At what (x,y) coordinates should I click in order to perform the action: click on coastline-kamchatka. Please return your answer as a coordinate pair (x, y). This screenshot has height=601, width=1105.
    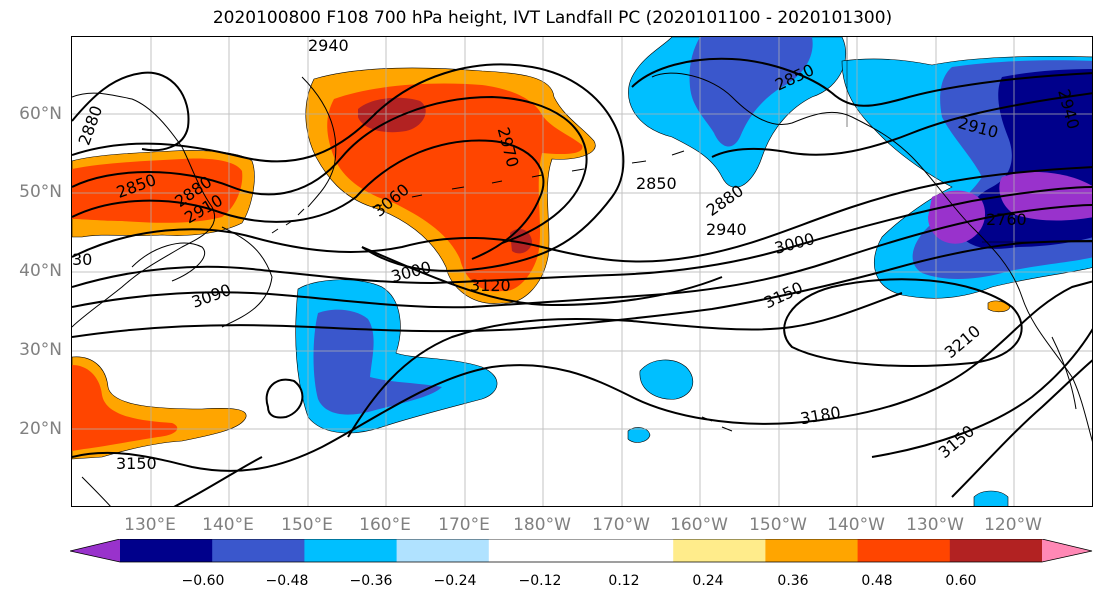
    Looking at the image, I should click on (319, 142).